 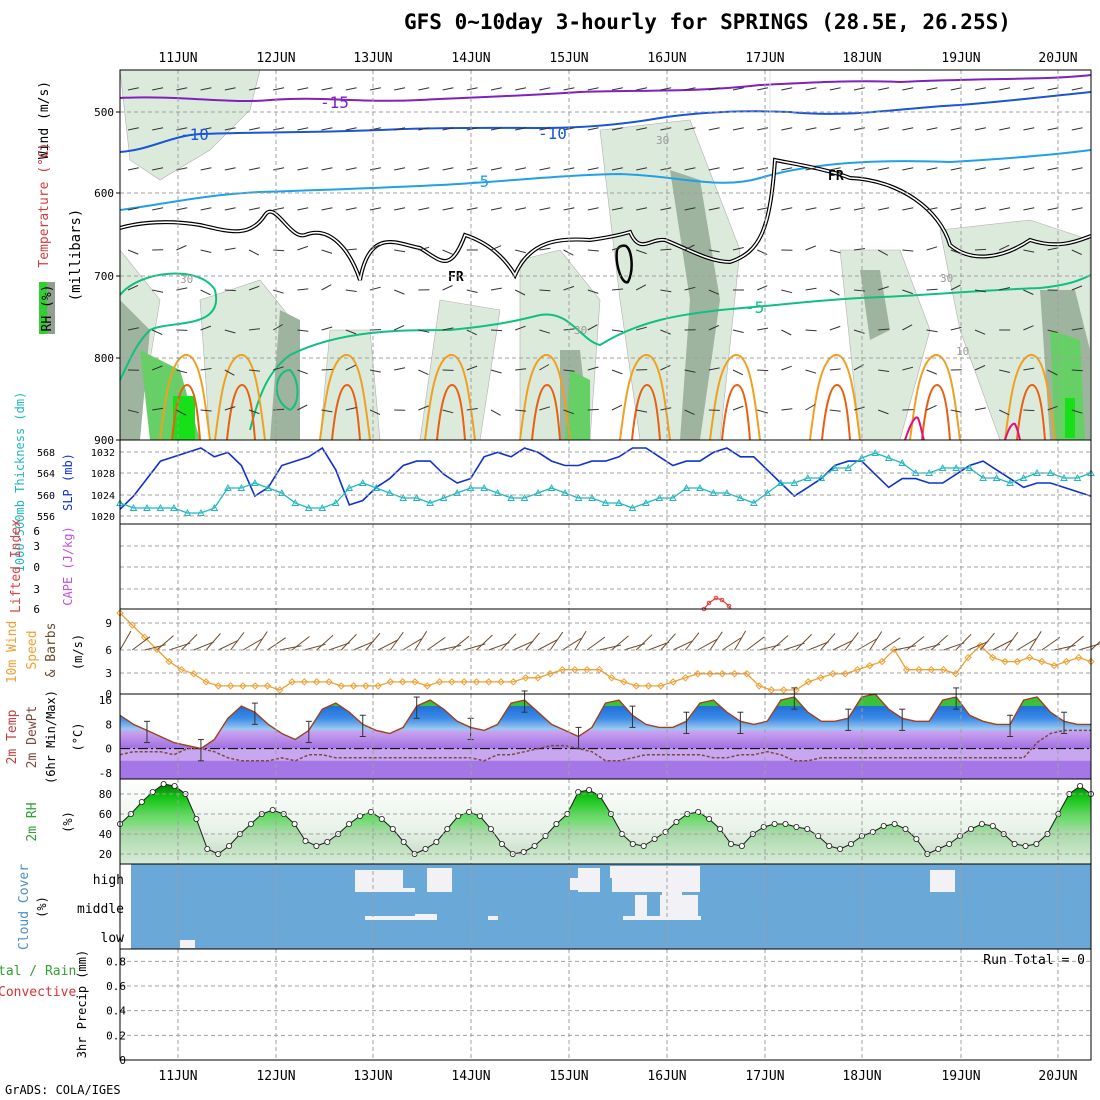 I want to click on cloud-panel, so click(x=611, y=906).